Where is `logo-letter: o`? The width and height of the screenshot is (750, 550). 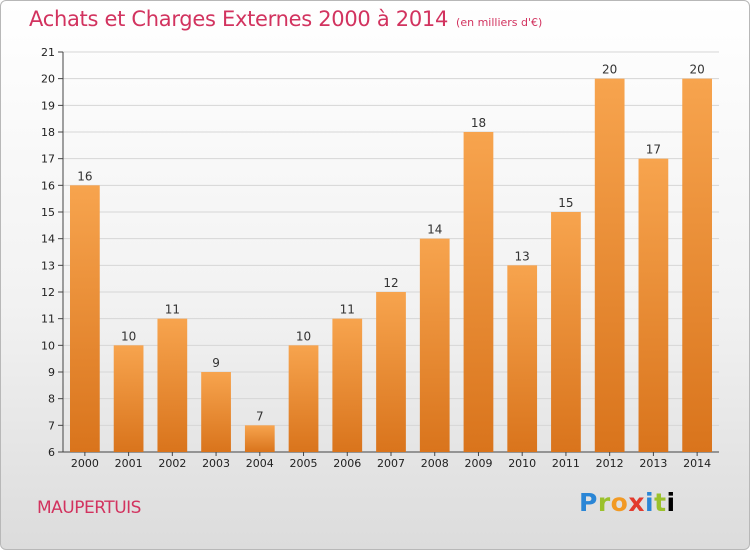 logo-letter: o is located at coordinates (619, 502).